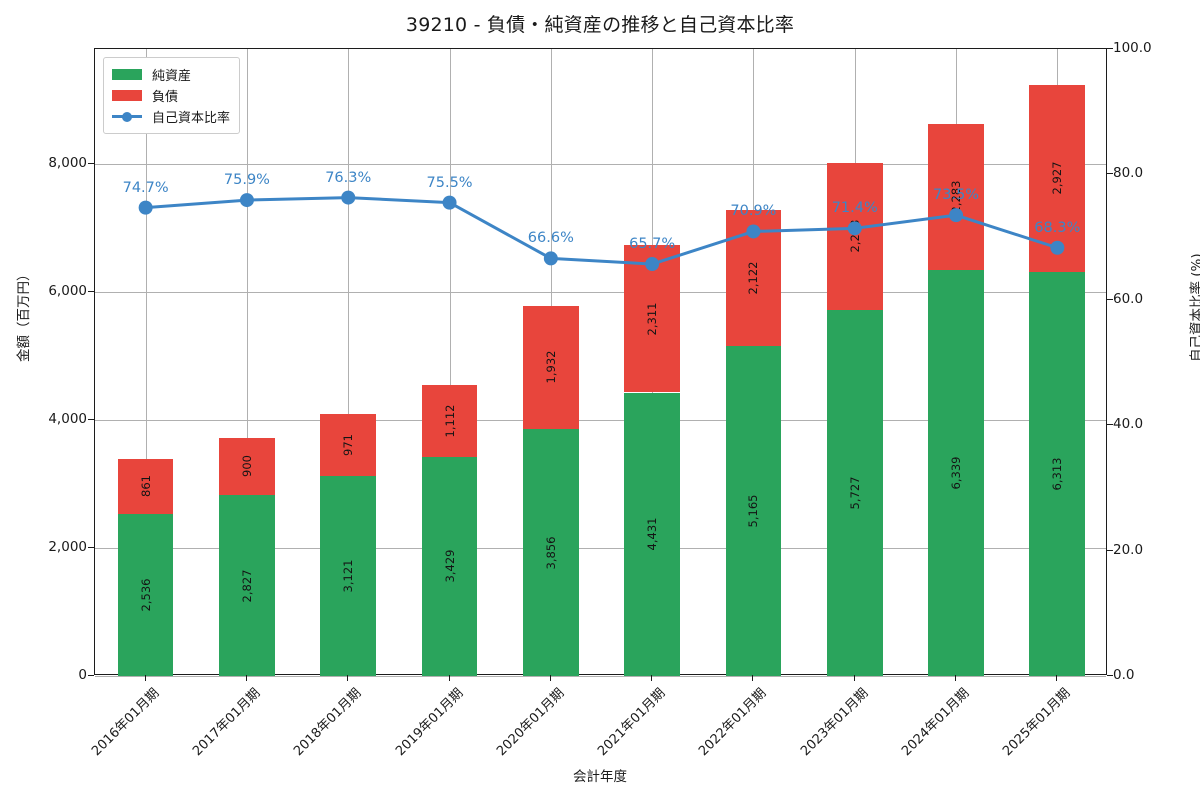  I want to click on chart-legend: 純資産 負債 自己資本比率, so click(172, 95).